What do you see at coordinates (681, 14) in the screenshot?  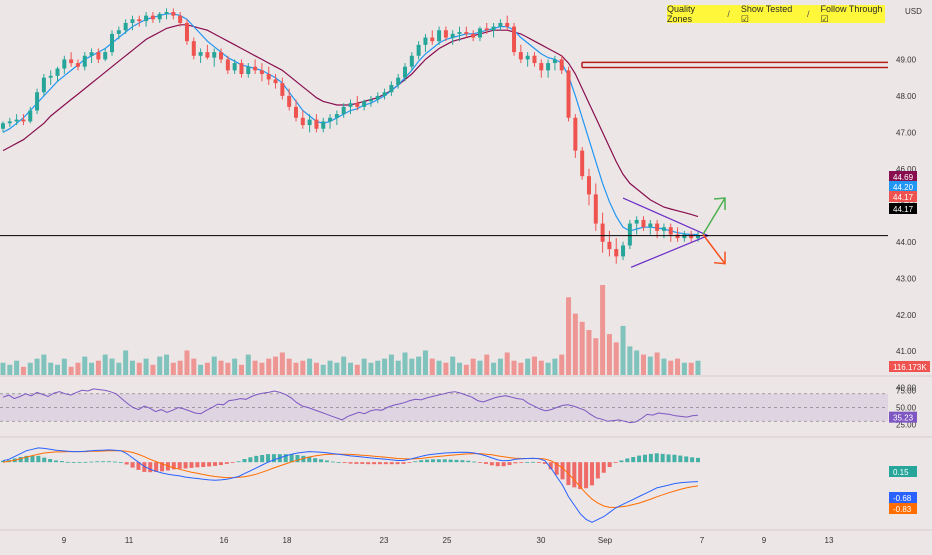 I see `quality-zones-label: Quality Zones` at bounding box center [681, 14].